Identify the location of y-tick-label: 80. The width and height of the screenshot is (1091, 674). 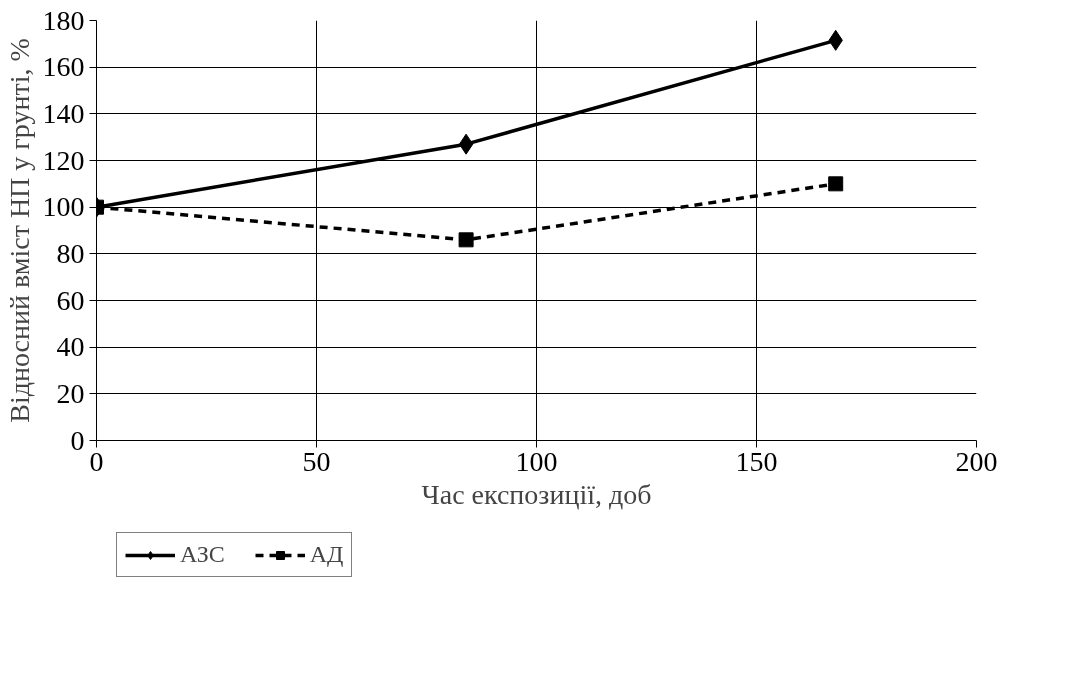
(70, 253).